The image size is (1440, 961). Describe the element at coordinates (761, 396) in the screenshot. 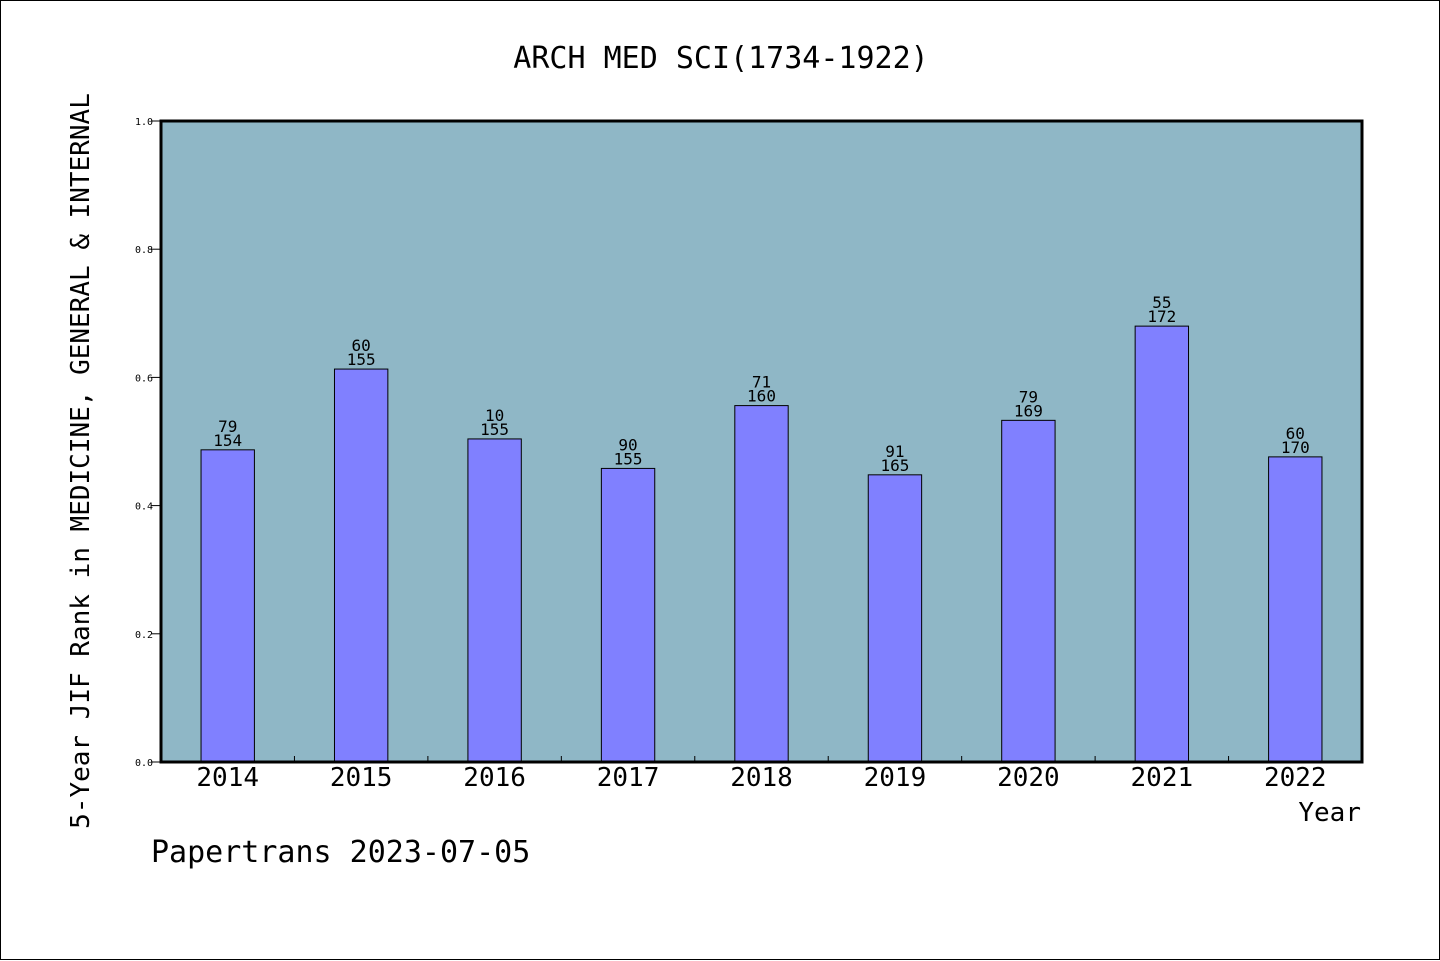

I see `bar-total-label: 160` at that location.